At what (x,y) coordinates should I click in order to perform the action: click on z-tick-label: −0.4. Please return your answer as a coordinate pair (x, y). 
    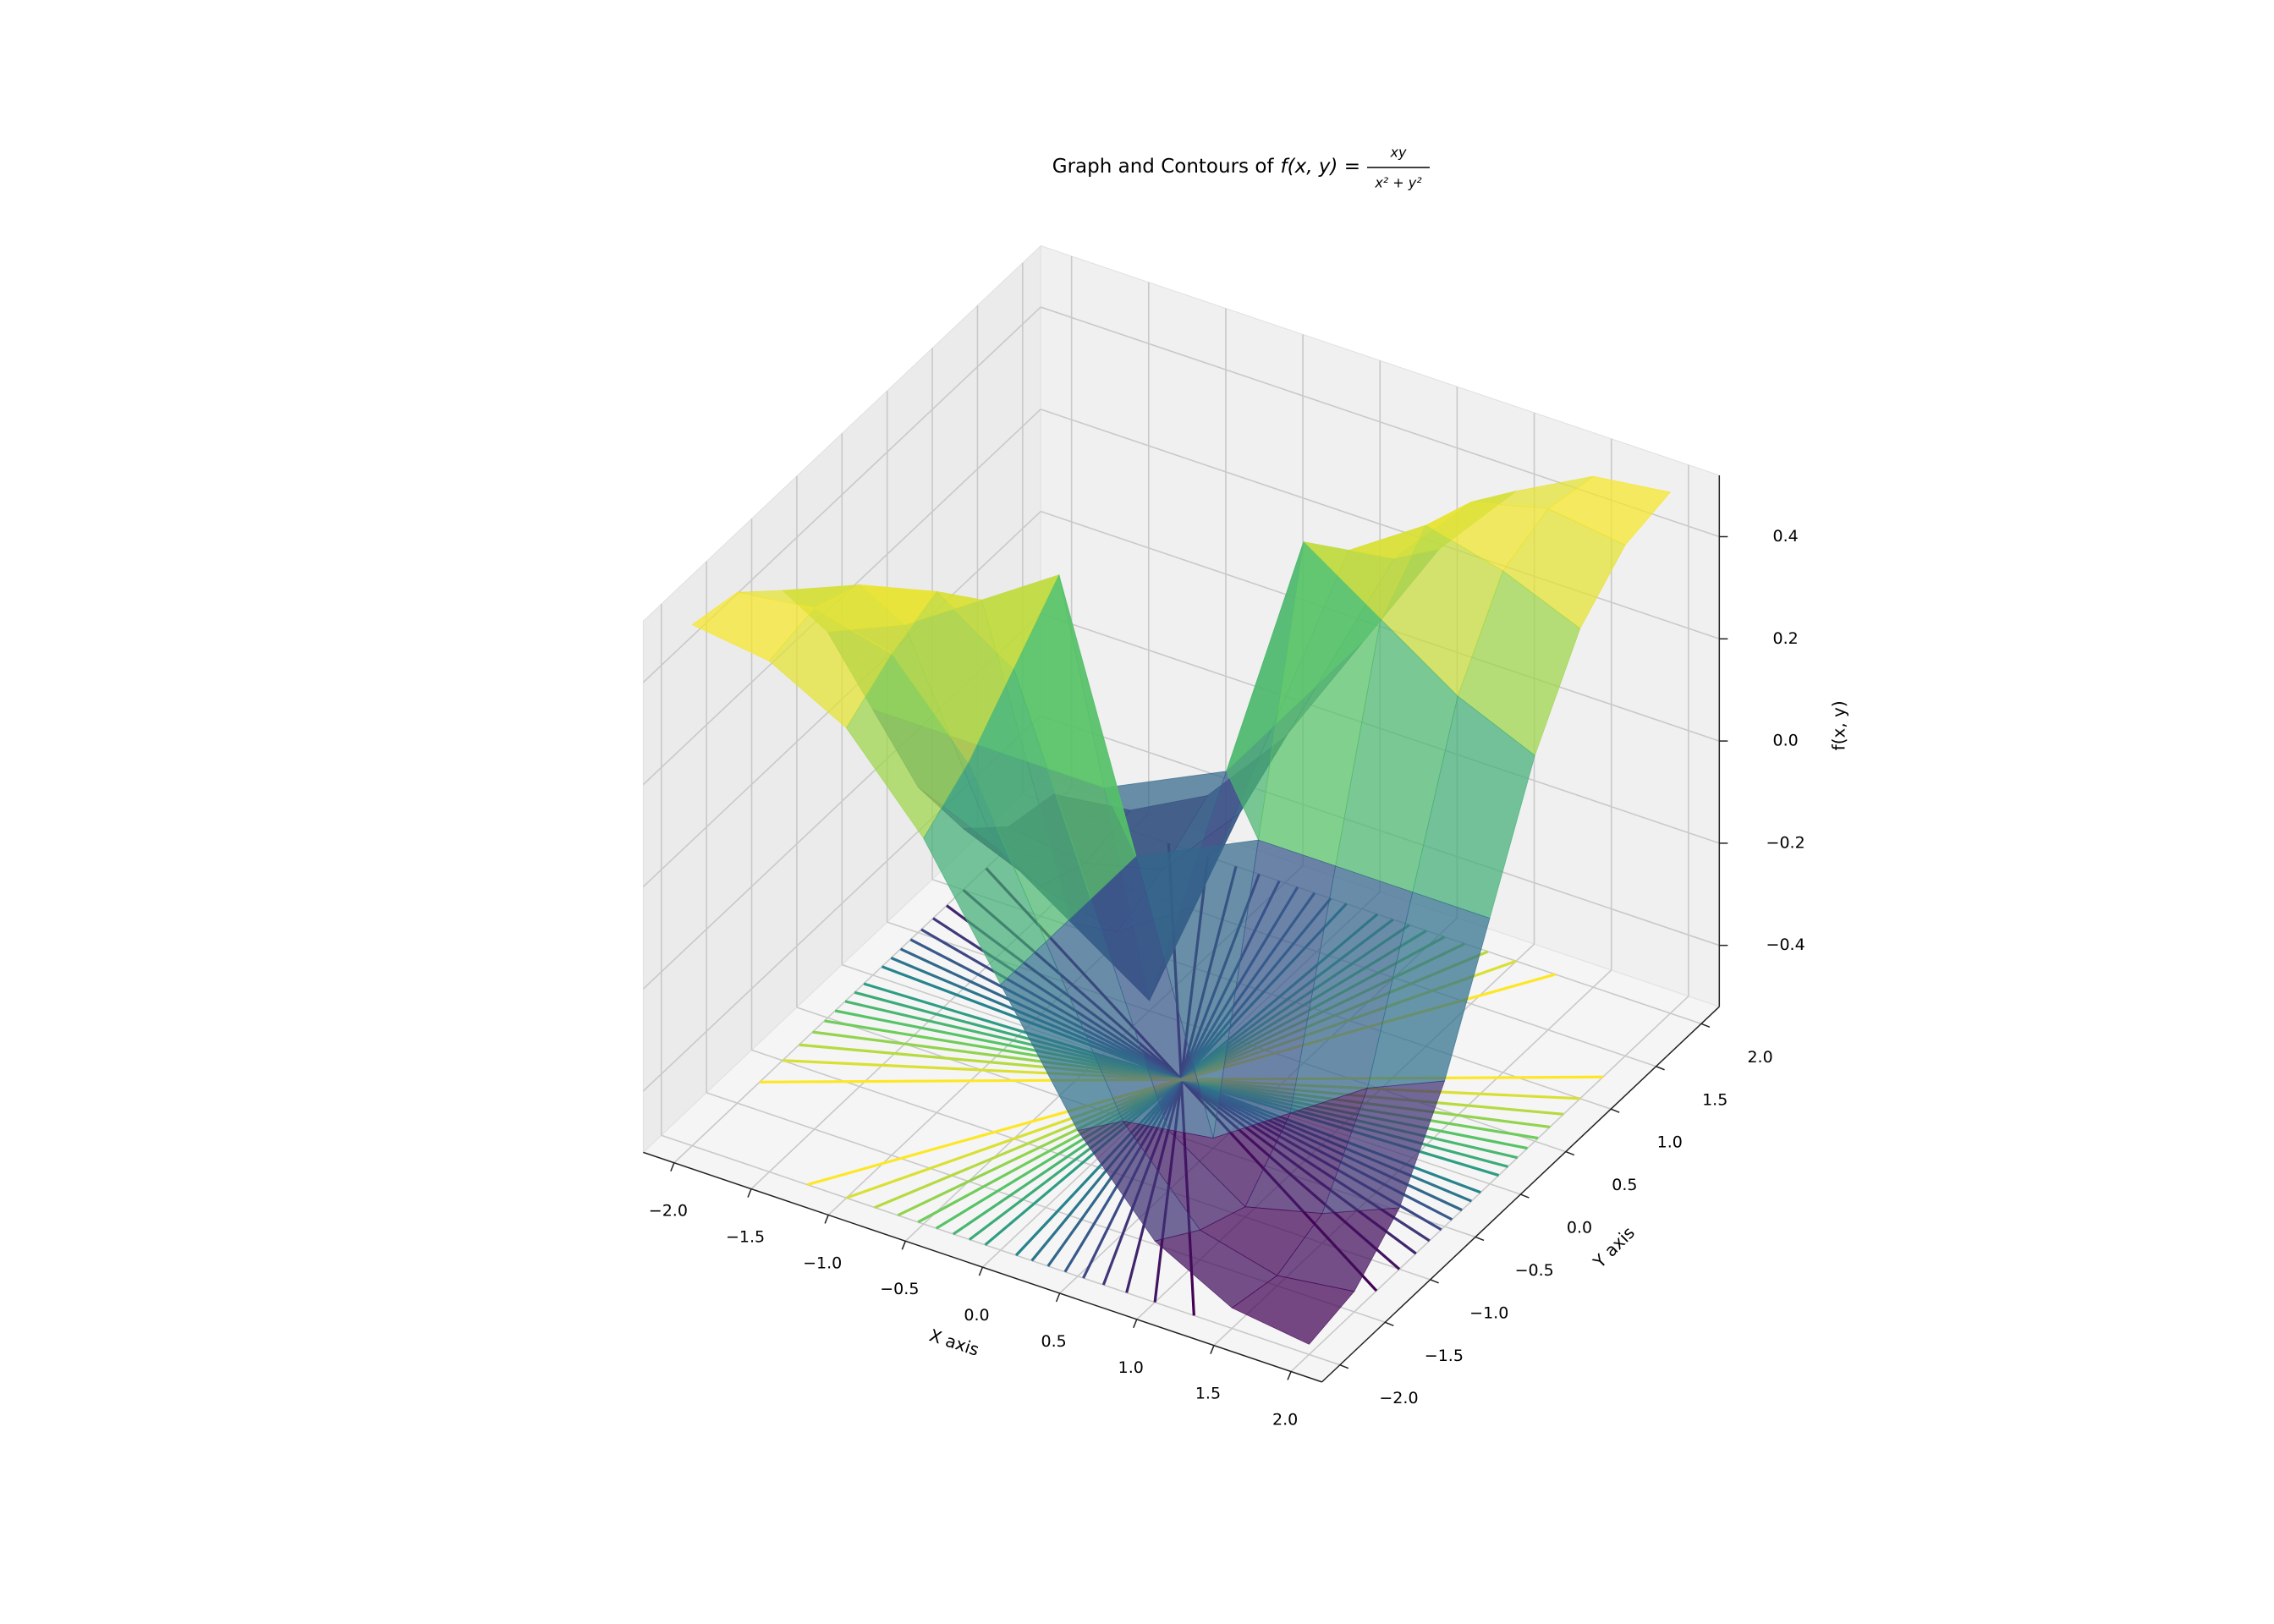
    Looking at the image, I should click on (1786, 945).